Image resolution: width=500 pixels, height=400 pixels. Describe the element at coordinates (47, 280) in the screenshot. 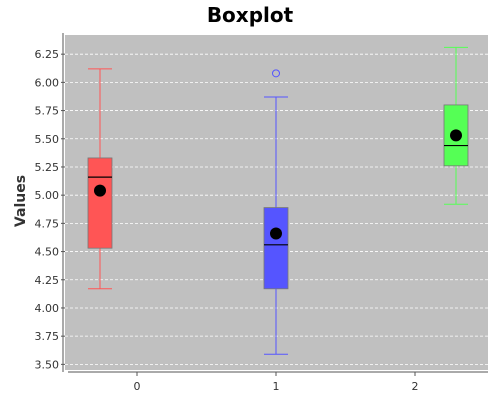

I see `y-tick-label: 4.25` at that location.